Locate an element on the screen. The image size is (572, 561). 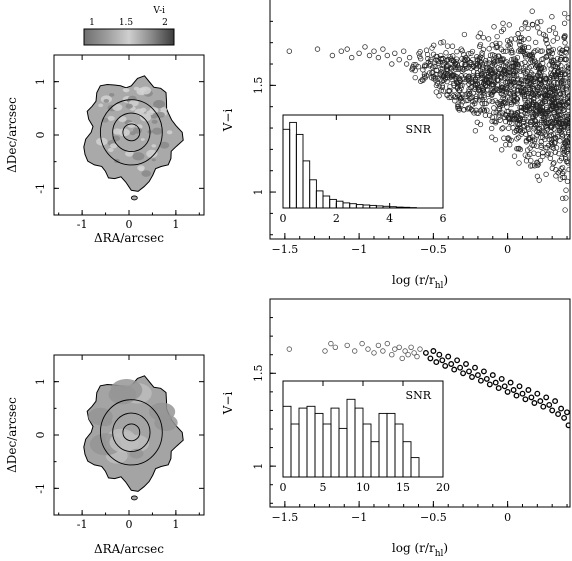
scatter-bottom-ylabel: V−i is located at coordinates (228, 404).